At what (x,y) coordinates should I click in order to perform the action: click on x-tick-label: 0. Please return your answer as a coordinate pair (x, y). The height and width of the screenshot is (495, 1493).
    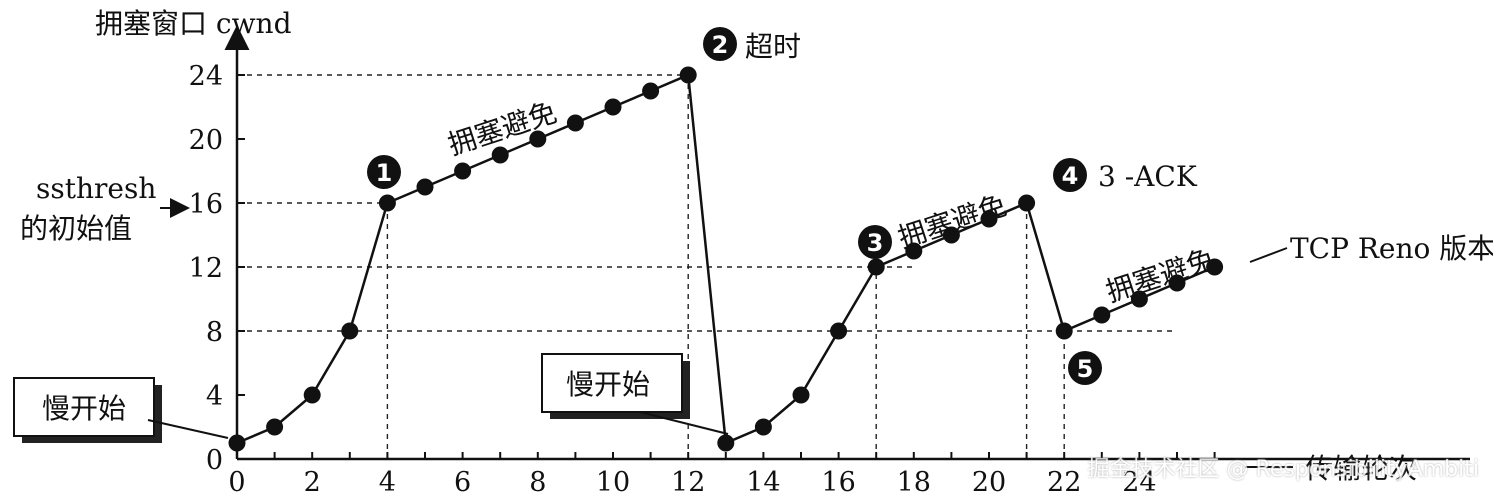
    Looking at the image, I should click on (236, 481).